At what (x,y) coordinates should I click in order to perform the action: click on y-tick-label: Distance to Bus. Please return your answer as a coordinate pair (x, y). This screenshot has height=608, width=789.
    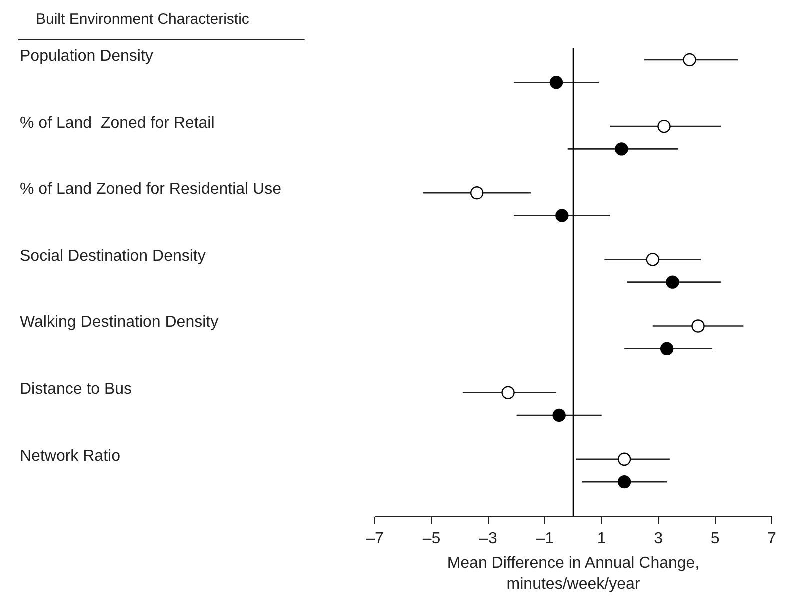
    Looking at the image, I should click on (76, 389).